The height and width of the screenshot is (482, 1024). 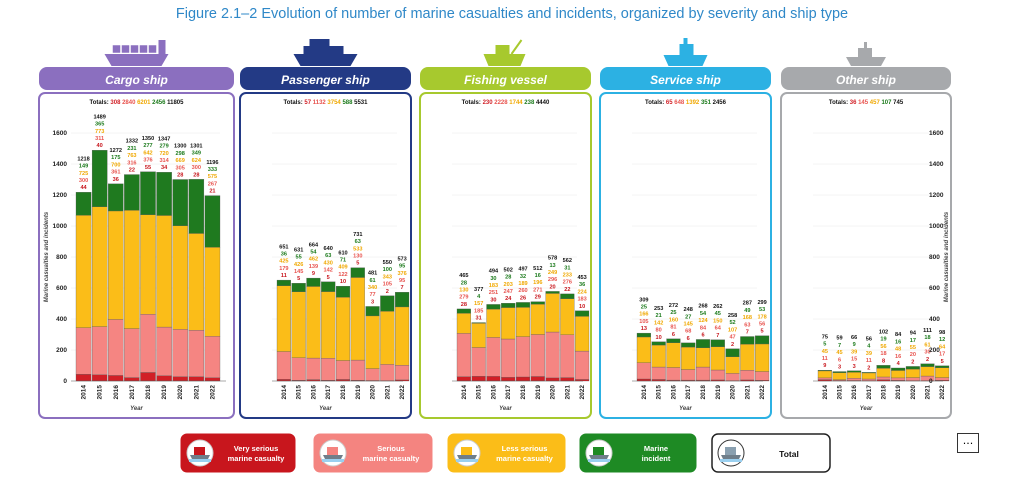 I want to click on data-label: 25, so click(x=673, y=313).